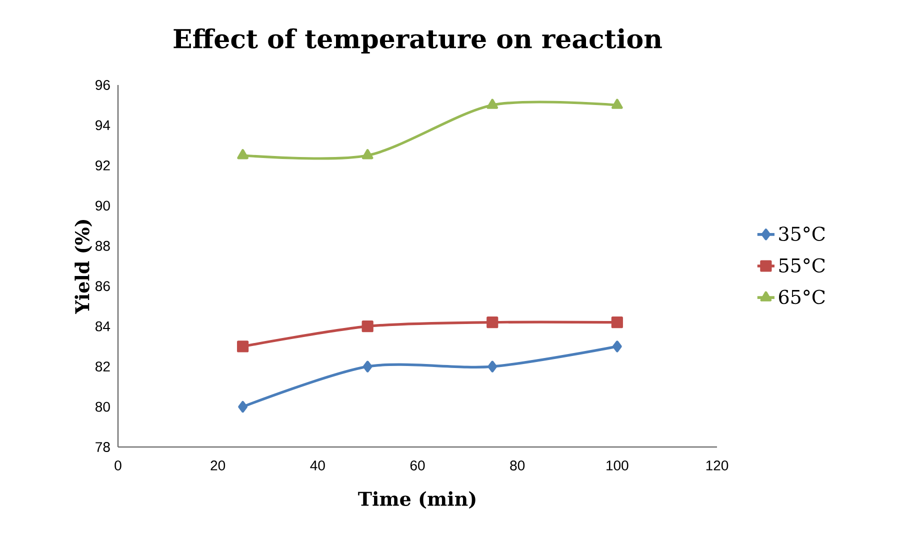 This screenshot has width=912, height=556. I want to click on y-tick-label: 84, so click(103, 326).